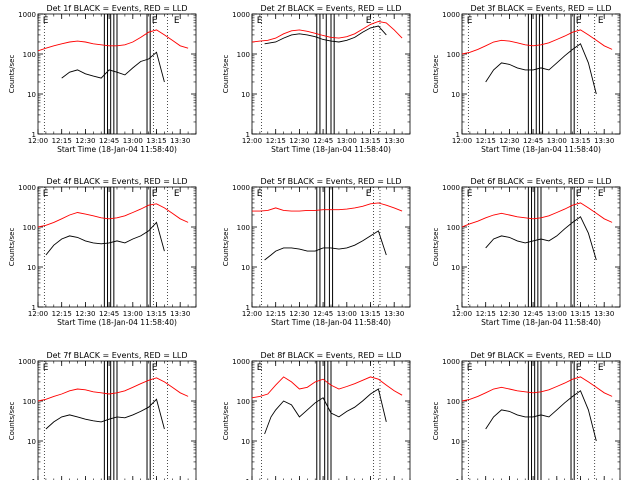 The image size is (640, 480). What do you see at coordinates (540, 181) in the screenshot?
I see `chart-title: Det 6f BLACK = Events, RED = LLD` at bounding box center [540, 181].